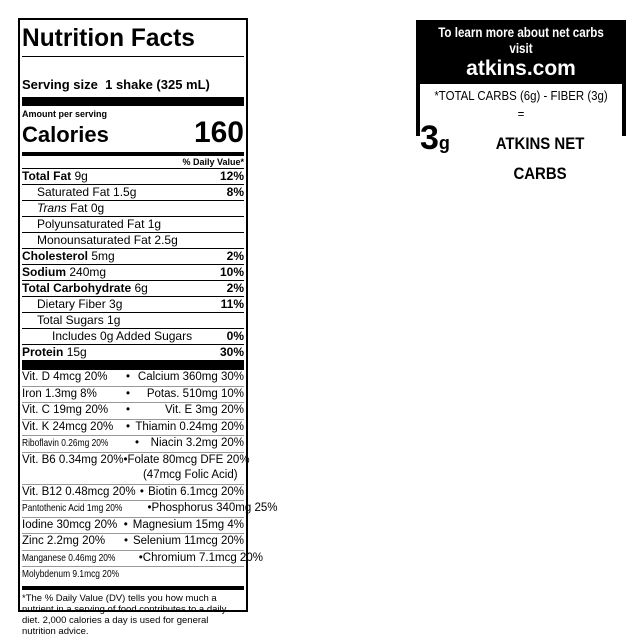 The width and height of the screenshot is (640, 640). What do you see at coordinates (133, 208) in the screenshot?
I see `nutrient-row: Trans Fat 0g` at bounding box center [133, 208].